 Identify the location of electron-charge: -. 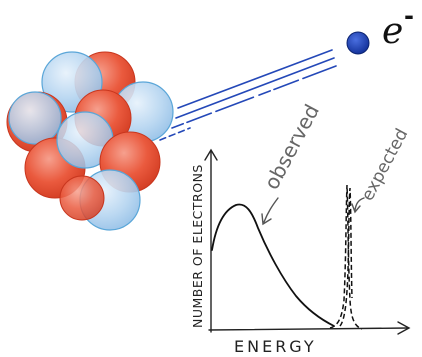
(409, 16).